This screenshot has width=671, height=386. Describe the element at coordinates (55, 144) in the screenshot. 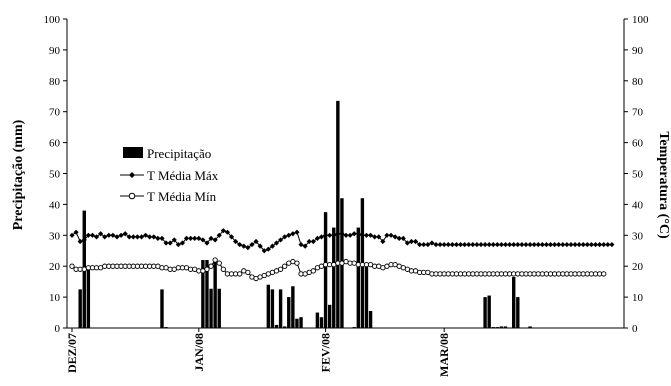

I see `left-y-tick-label: 60` at that location.